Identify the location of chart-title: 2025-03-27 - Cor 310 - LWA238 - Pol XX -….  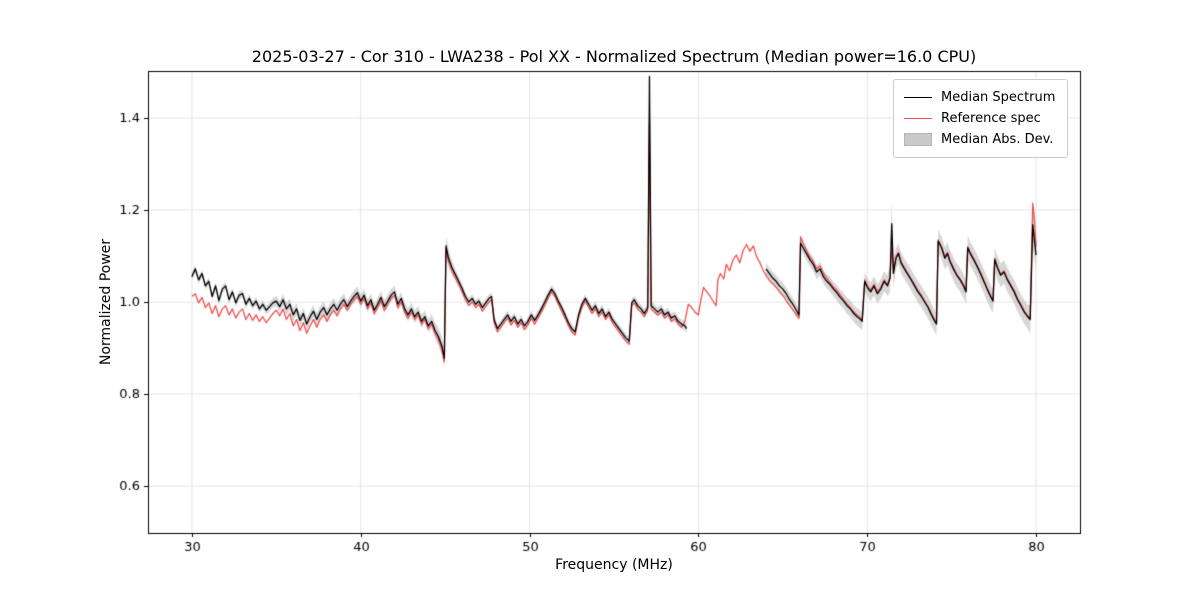
(614, 56).